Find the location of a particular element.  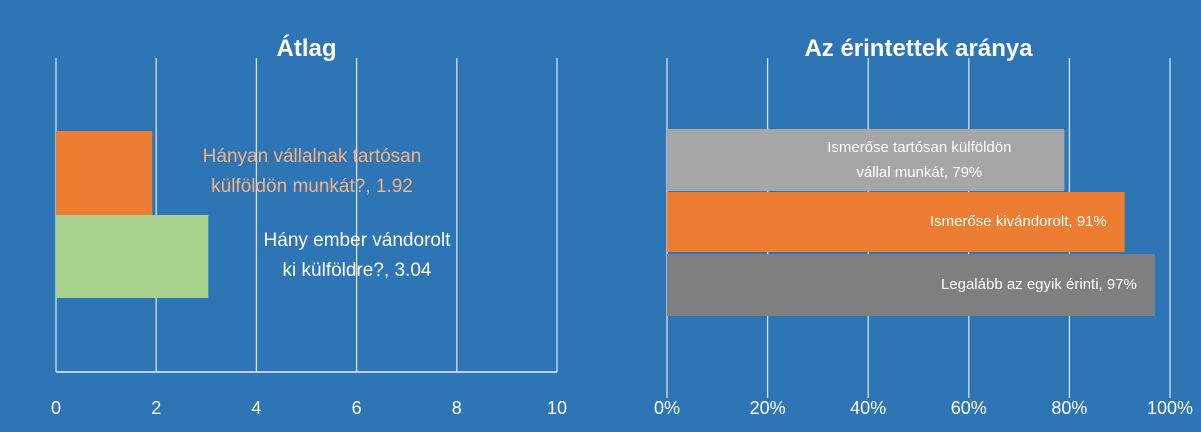

x-tick-label: 20% is located at coordinates (768, 408).